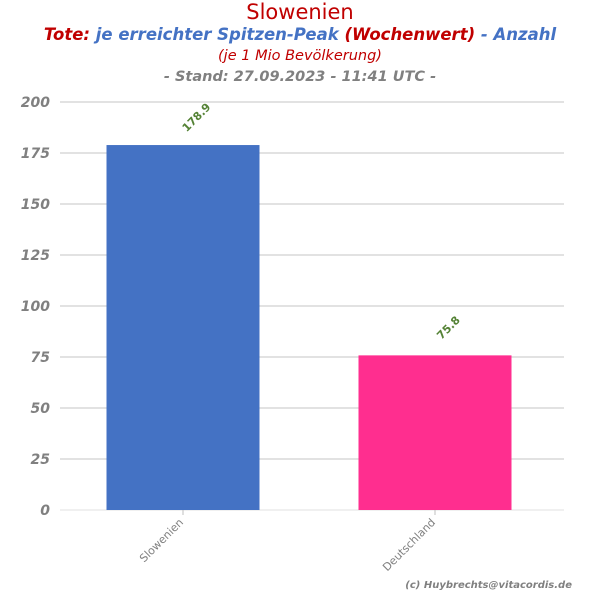 The image size is (600, 600). What do you see at coordinates (41, 409) in the screenshot?
I see `y-tick-label: 50` at bounding box center [41, 409].